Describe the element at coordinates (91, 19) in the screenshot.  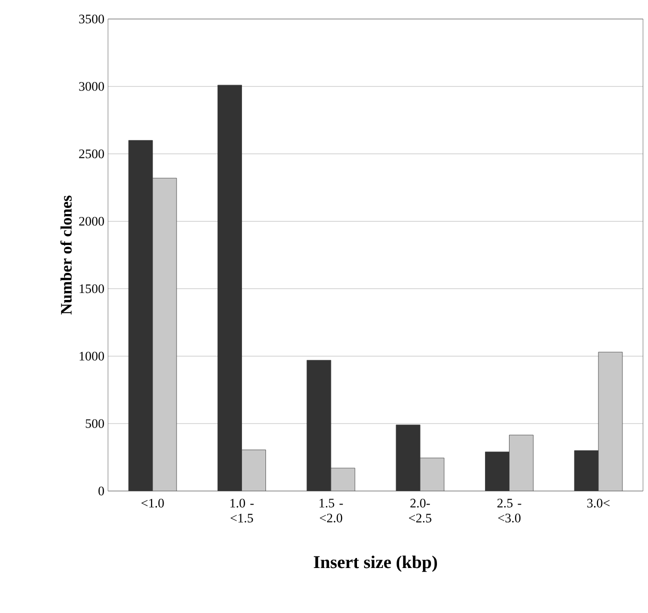
I see `y-tick-label: 3500` at that location.